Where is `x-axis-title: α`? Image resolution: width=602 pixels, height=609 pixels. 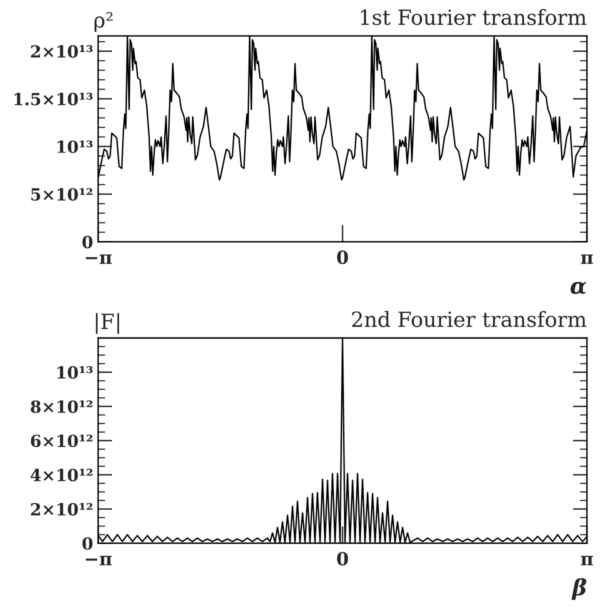
x-axis-title: α is located at coordinates (578, 288).